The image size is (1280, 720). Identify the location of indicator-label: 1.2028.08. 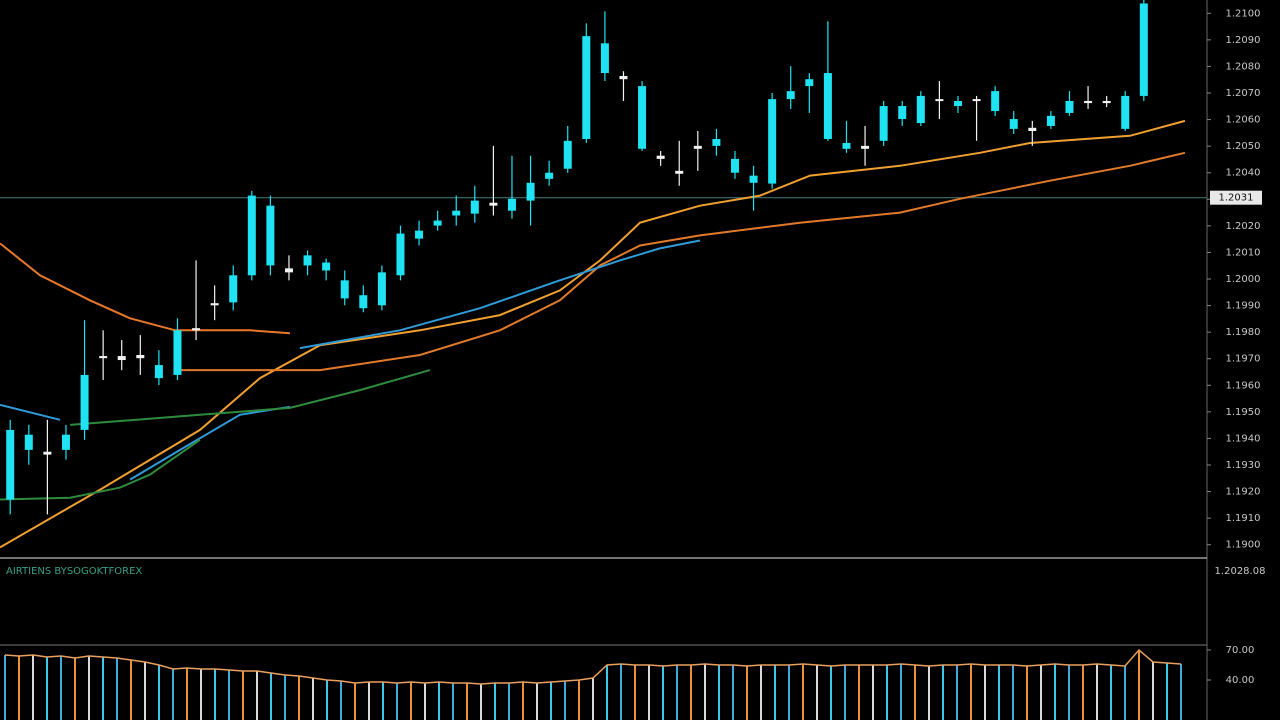
(1240, 571).